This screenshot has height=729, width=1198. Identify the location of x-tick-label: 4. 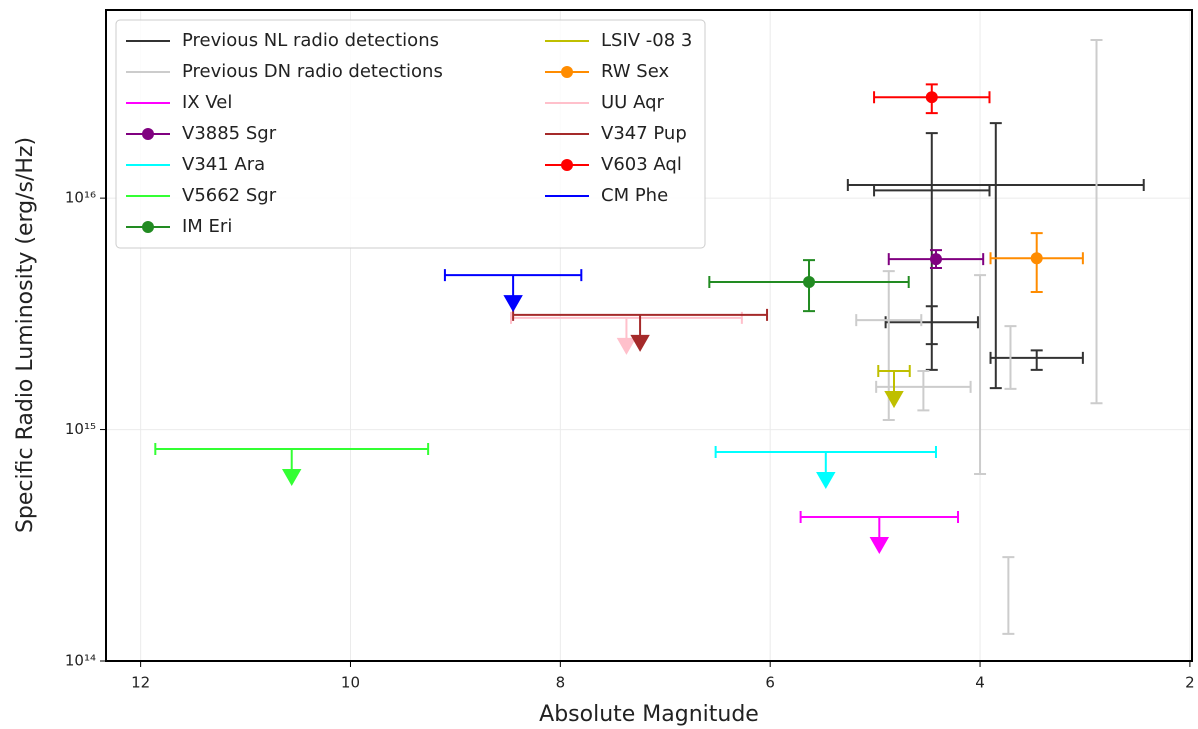
(980, 683).